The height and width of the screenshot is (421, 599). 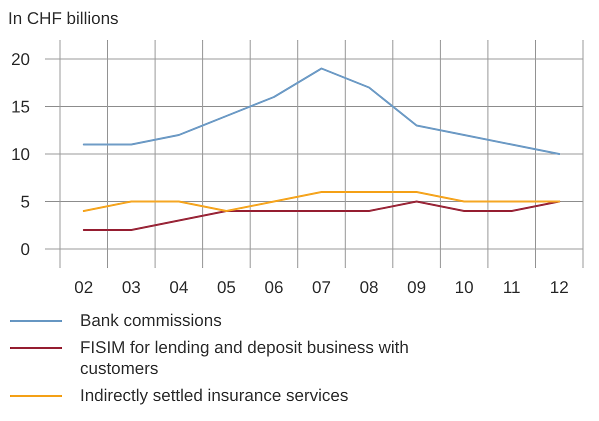 I want to click on x-tick-label: 03, so click(x=131, y=287).